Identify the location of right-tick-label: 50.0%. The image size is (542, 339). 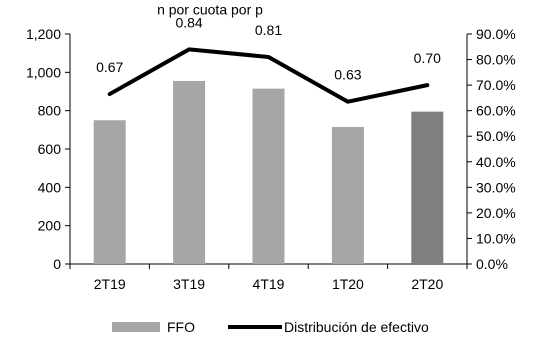
(496, 136).